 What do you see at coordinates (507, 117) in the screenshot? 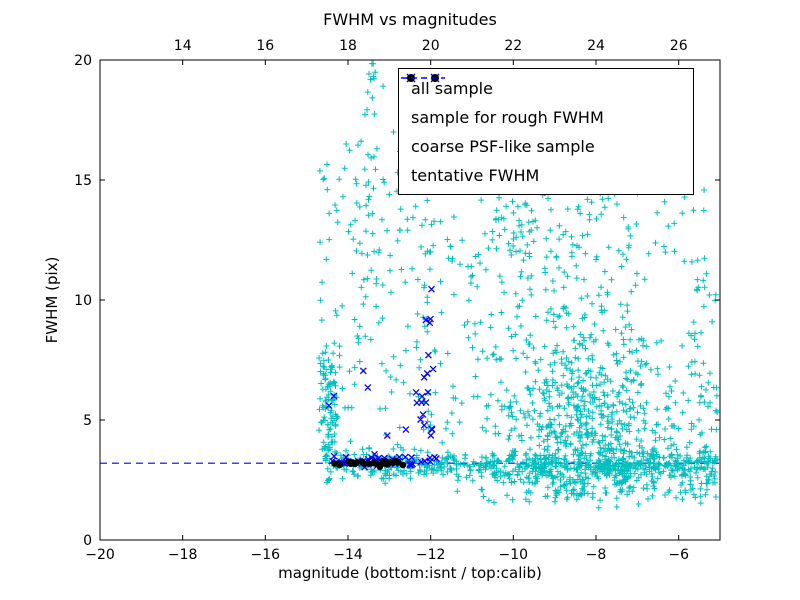
I see `legend-label: sample for rough FWHM` at bounding box center [507, 117].